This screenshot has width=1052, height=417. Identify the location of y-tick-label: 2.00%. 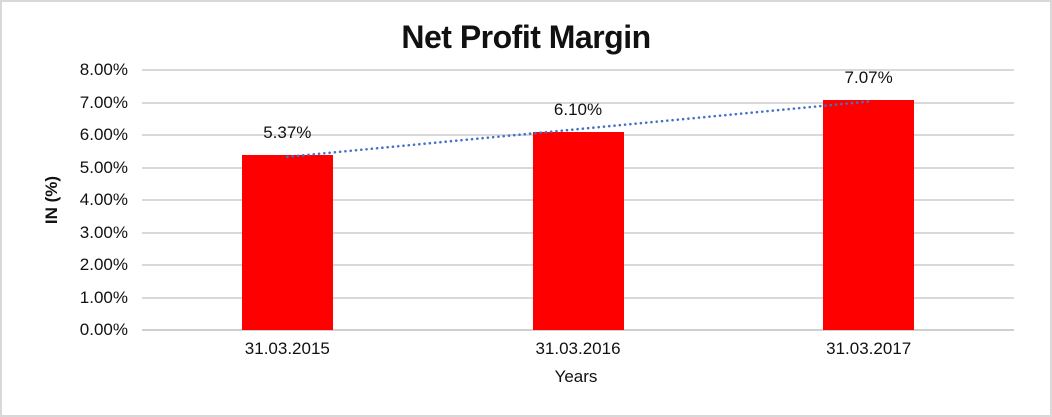
(103, 264).